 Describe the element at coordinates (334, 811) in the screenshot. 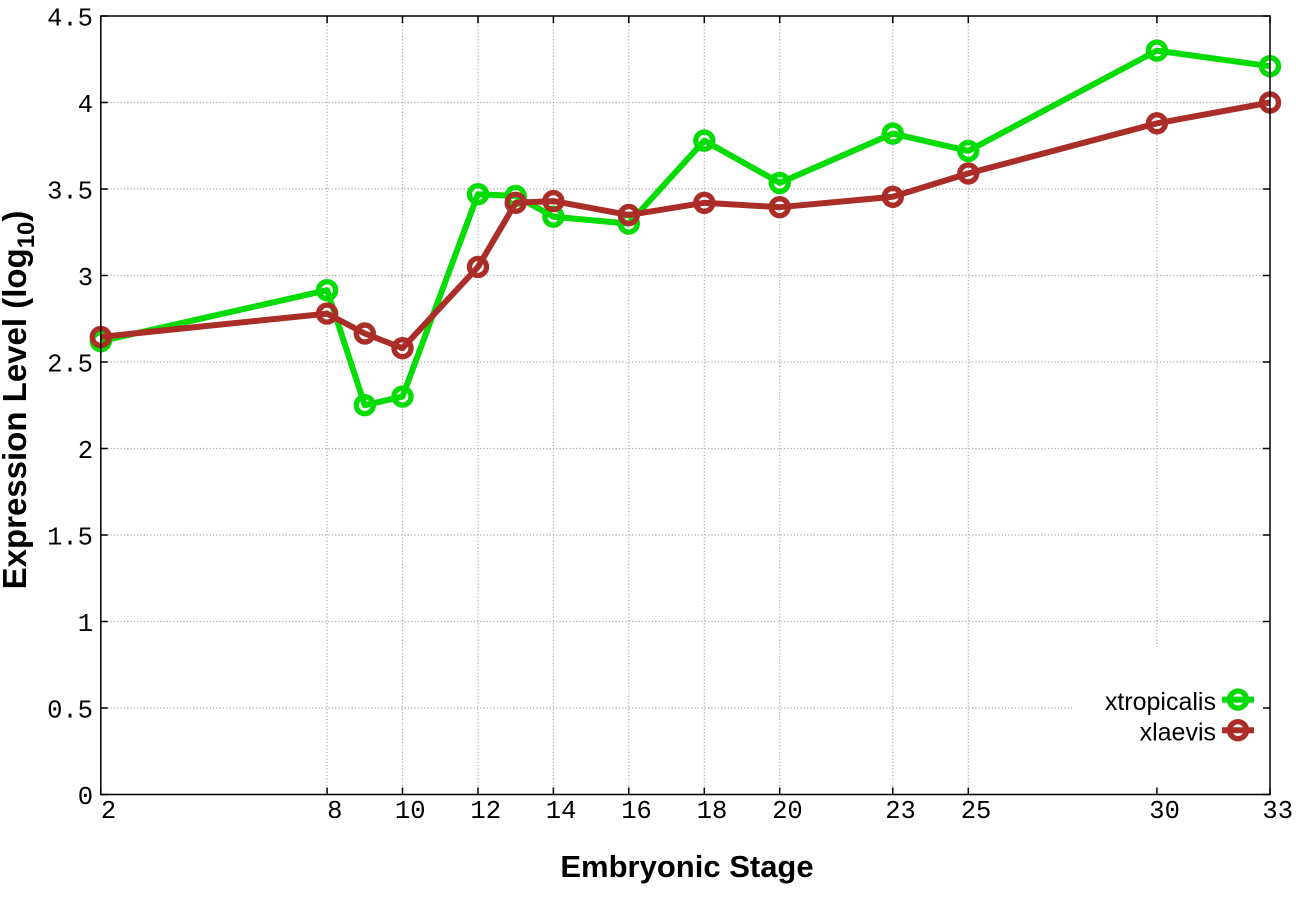

I see `svg-text: 8` at that location.